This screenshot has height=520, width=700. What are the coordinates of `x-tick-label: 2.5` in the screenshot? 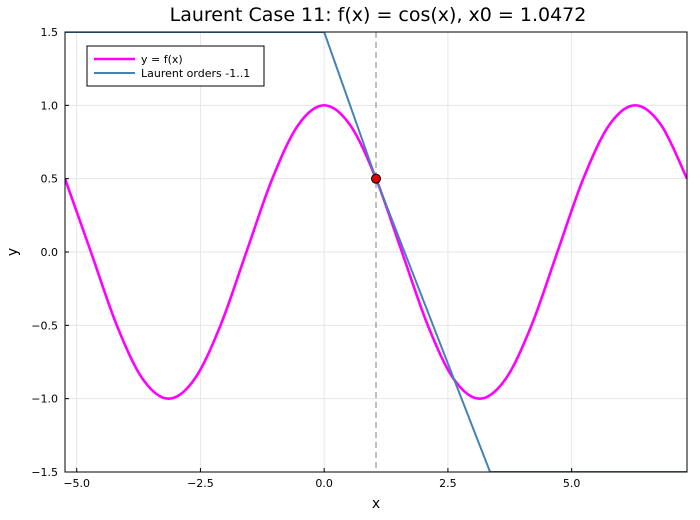 It's located at (448, 483).